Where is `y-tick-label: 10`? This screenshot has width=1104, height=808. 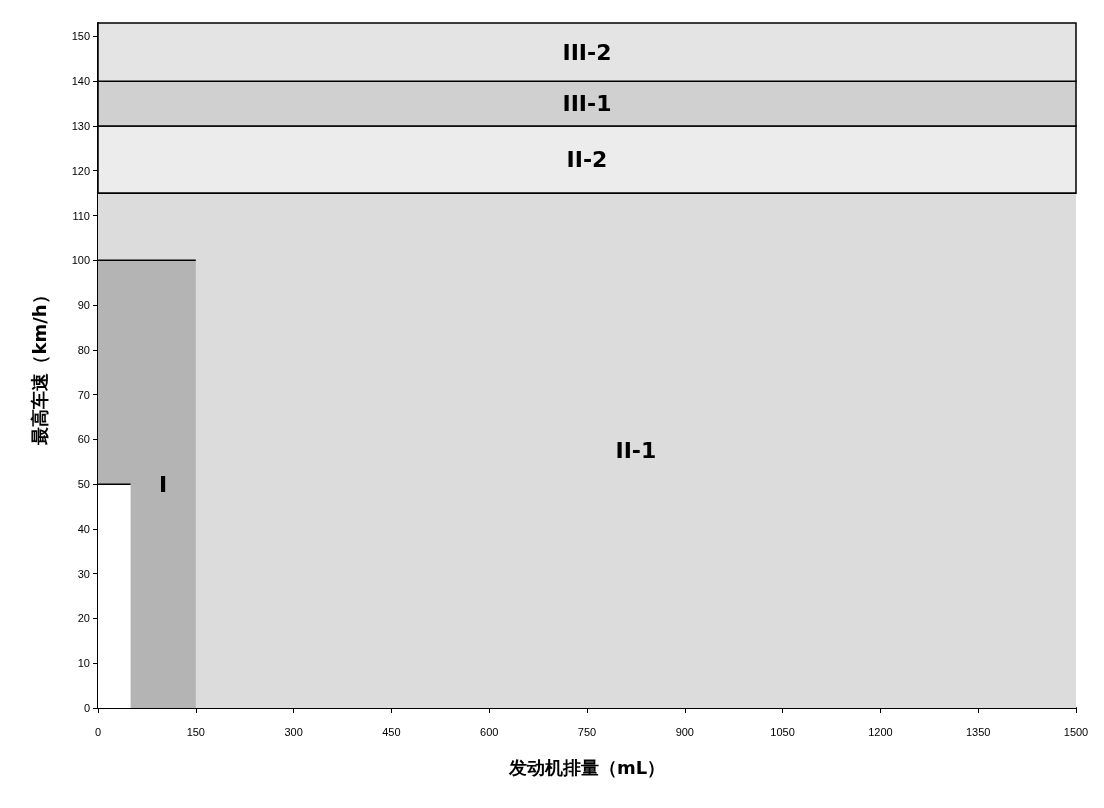 y-tick-label: 10 is located at coordinates (83, 663).